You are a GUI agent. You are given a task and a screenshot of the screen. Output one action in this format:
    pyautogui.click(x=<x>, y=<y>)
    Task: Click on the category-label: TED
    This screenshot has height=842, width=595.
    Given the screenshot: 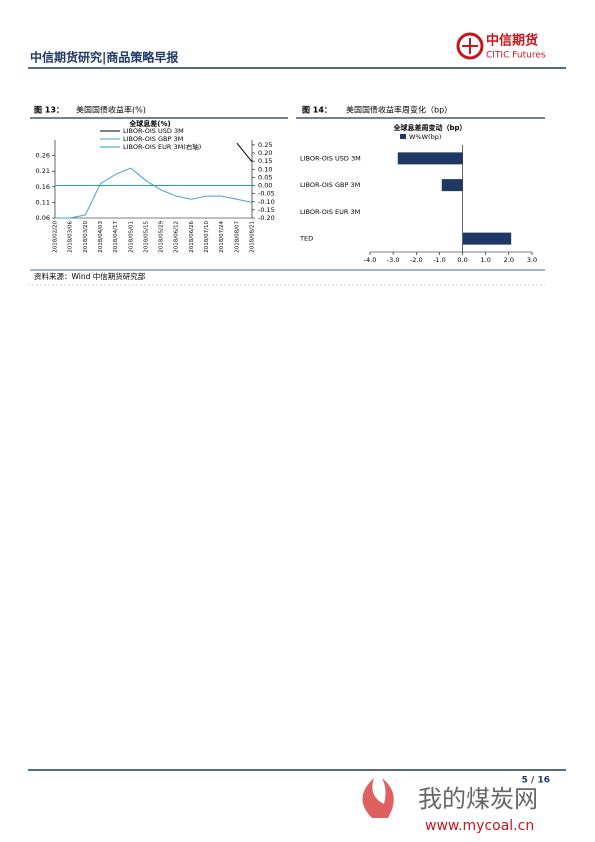 What is the action you would take?
    pyautogui.click(x=306, y=239)
    